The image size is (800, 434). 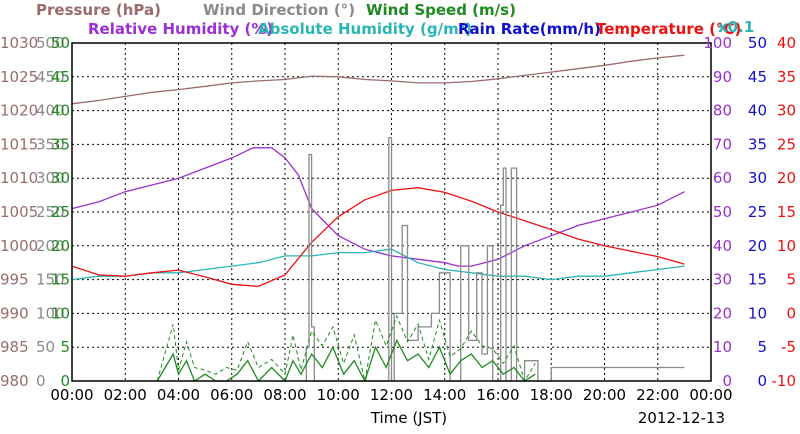 What do you see at coordinates (757, 43) in the screenshot?
I see `tick-label-rain: 50` at bounding box center [757, 43].